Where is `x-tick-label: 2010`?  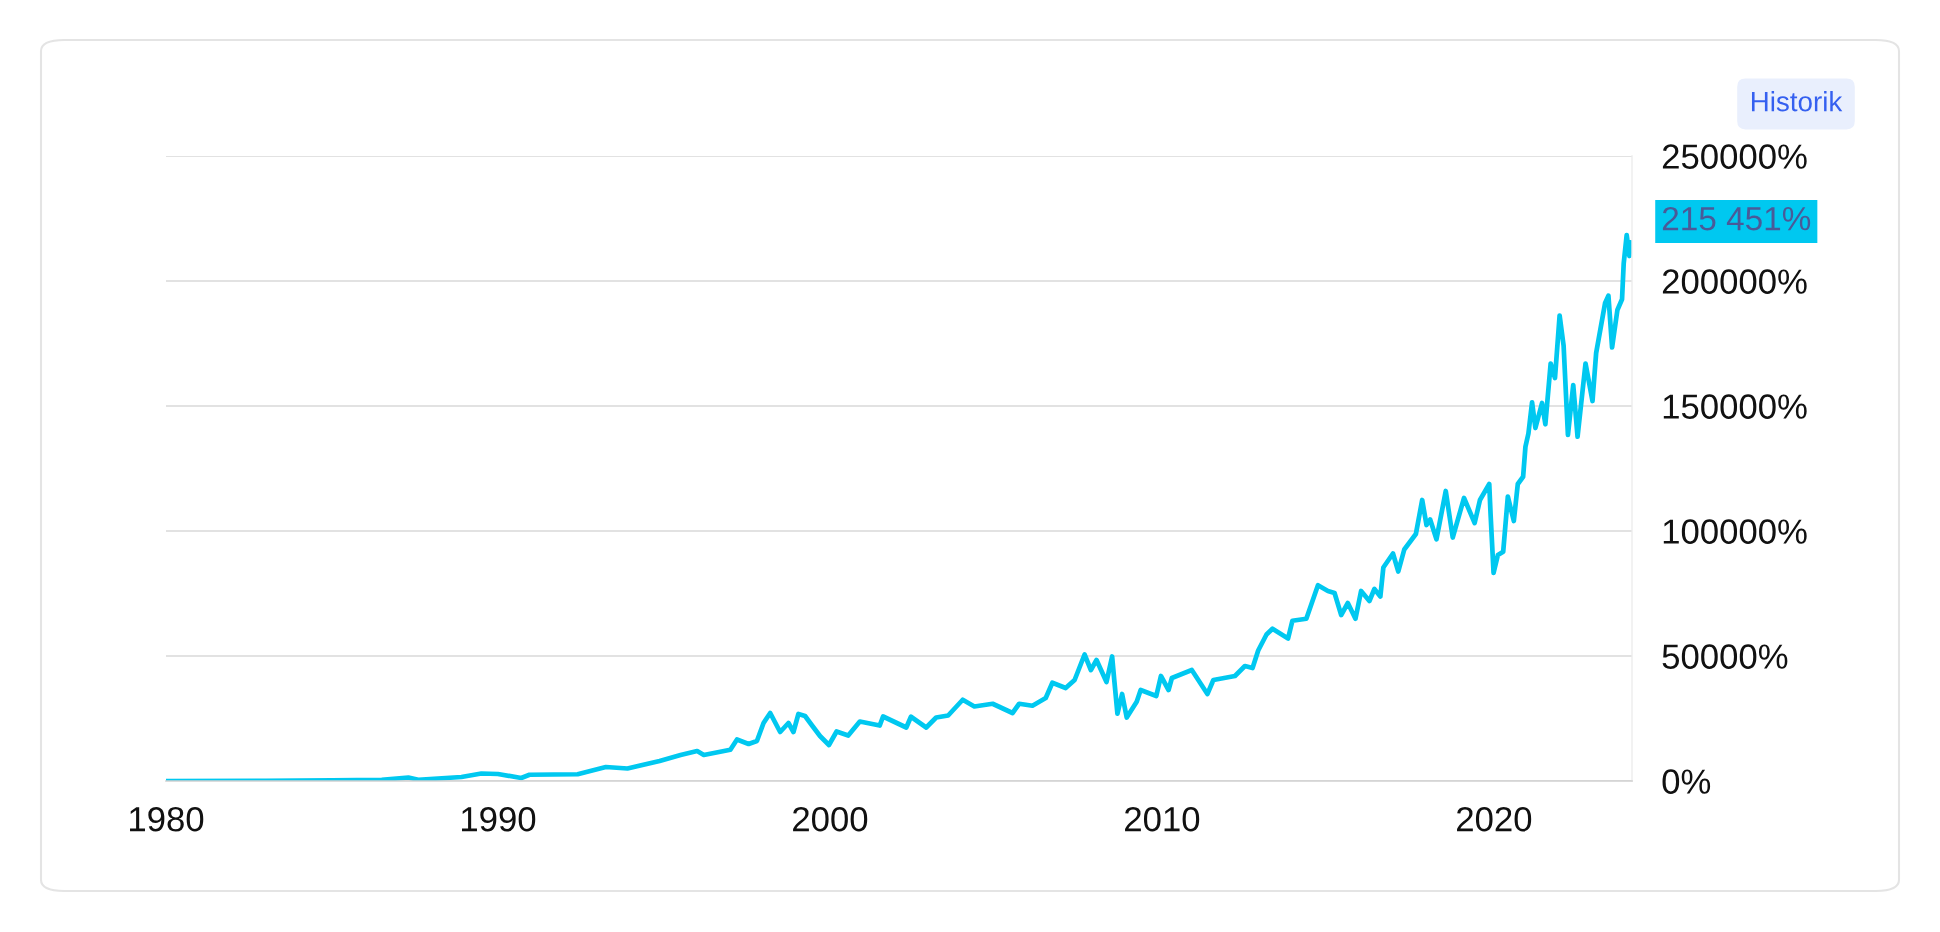 x-tick-label: 2010 is located at coordinates (1162, 819).